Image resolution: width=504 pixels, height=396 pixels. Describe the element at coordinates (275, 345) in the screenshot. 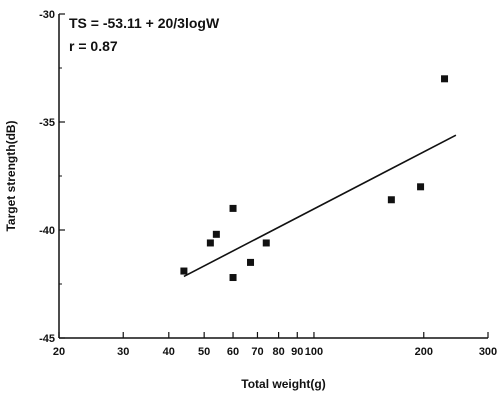

I see `x-axis-ticks: 20 30 40 50 60 70 80 90 100 200 300` at that location.